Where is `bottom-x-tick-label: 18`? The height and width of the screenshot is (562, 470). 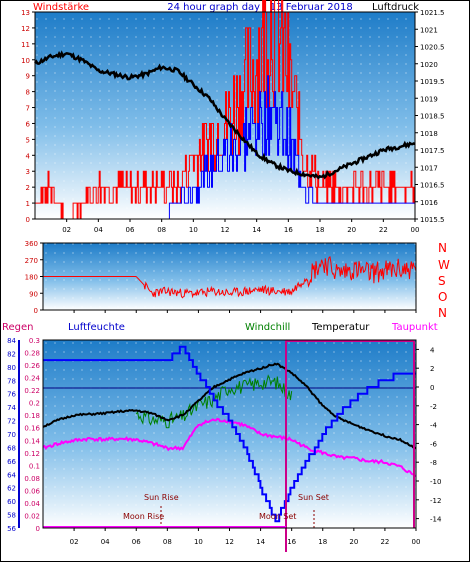
bottom-x-tick-label: 18 is located at coordinates (322, 542).